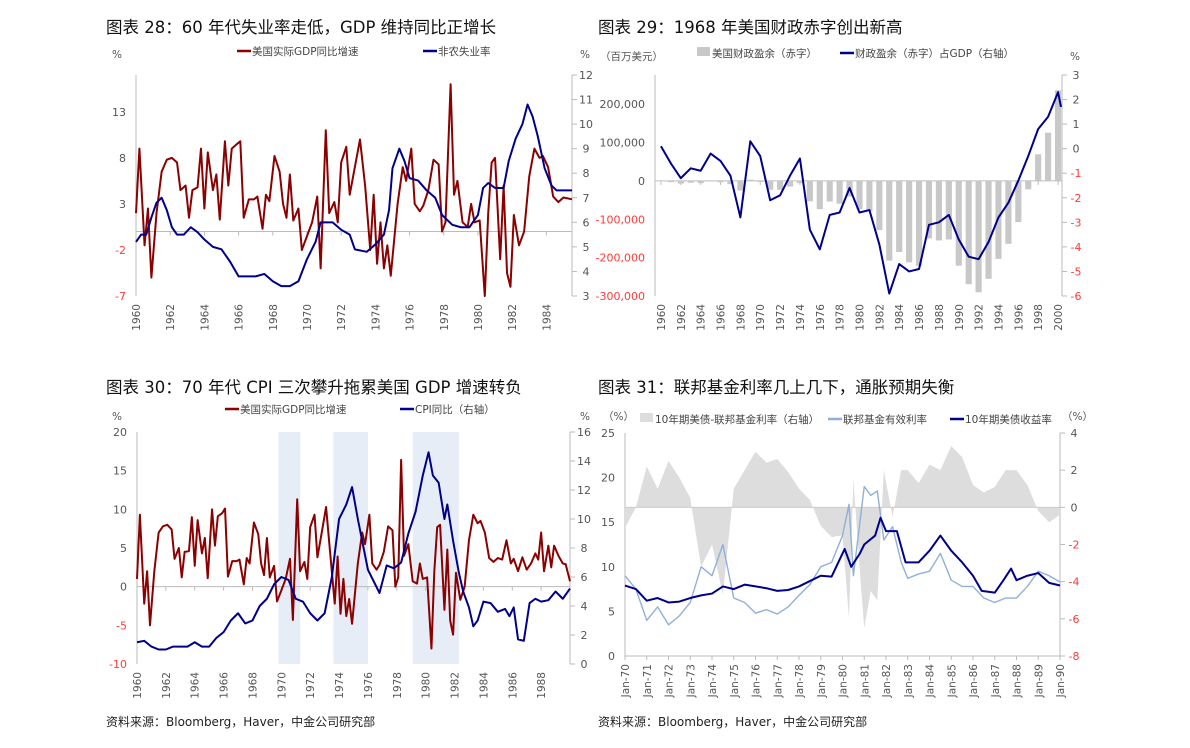 This screenshot has width=1190, height=748. What do you see at coordinates (584, 432) in the screenshot?
I see `y-tick-right: 16` at bounding box center [584, 432].